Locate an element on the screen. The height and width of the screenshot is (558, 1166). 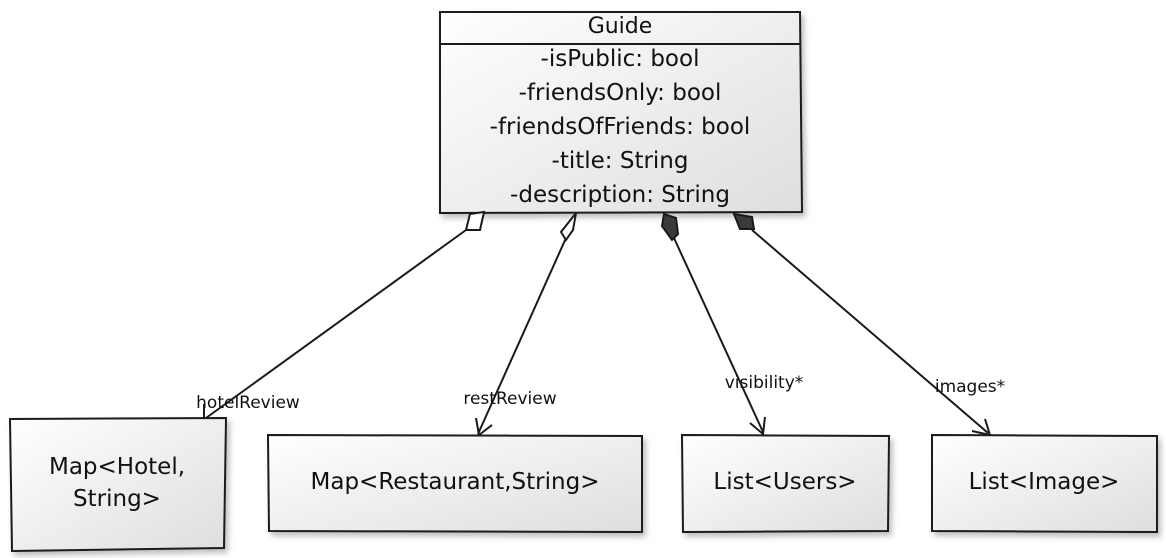
rest-review-label: restReview is located at coordinates (509, 399).